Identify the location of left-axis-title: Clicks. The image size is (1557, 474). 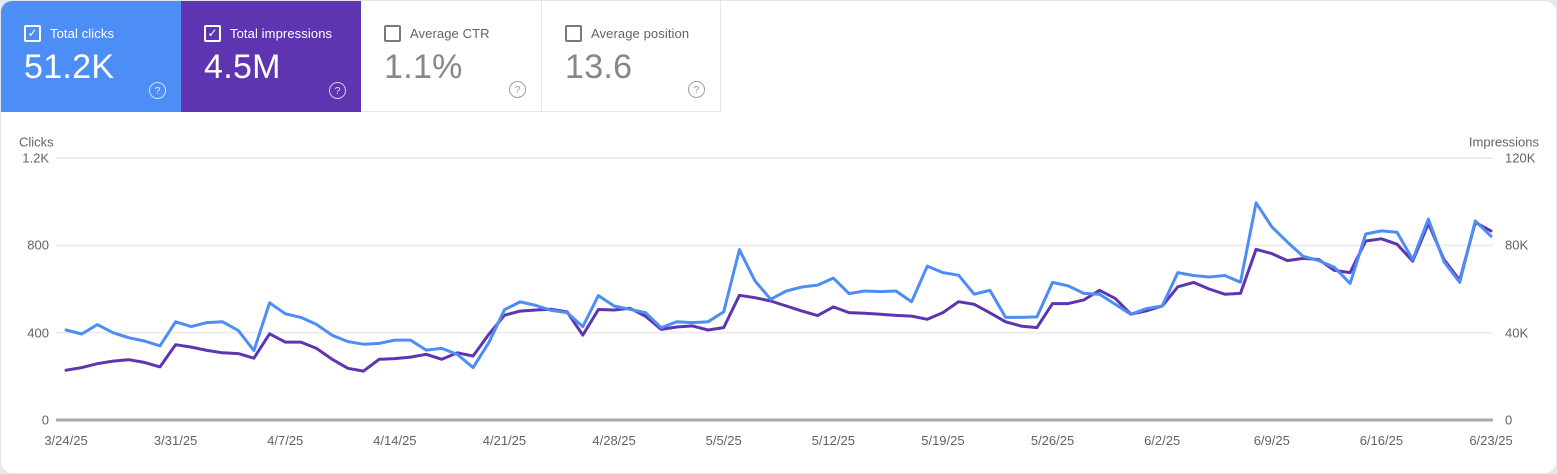
(36, 142).